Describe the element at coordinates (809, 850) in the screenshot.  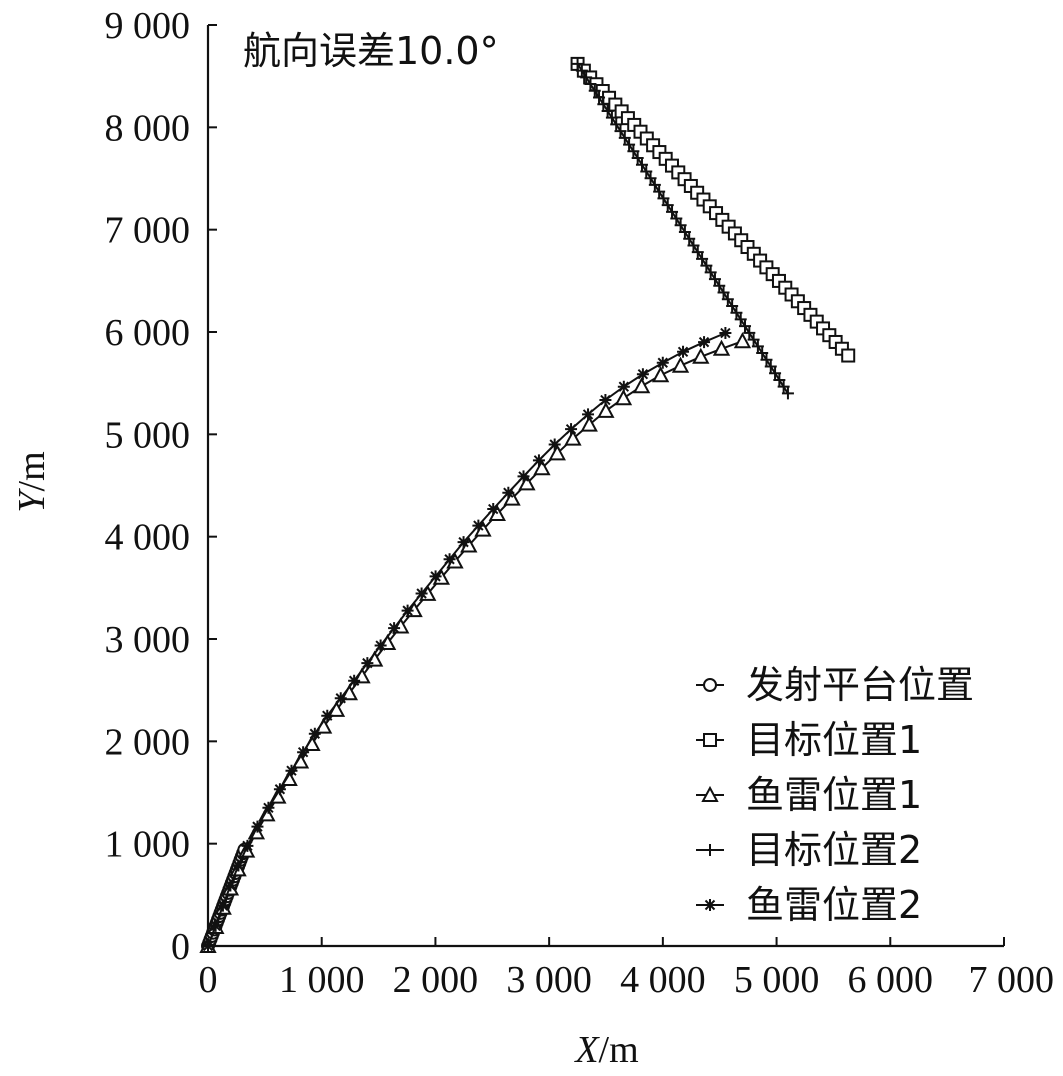
I see `legend-item: 目标位置2` at that location.